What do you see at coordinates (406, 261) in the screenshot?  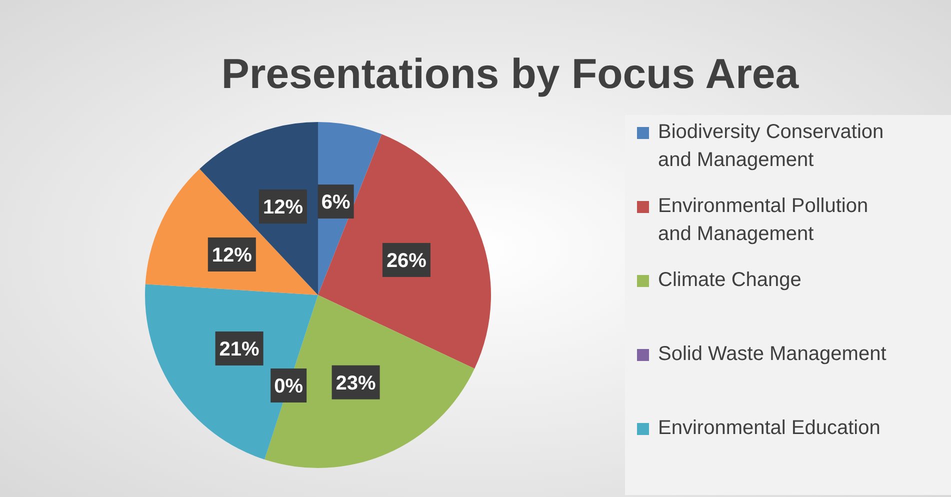 I see `data-label: 26%` at bounding box center [406, 261].